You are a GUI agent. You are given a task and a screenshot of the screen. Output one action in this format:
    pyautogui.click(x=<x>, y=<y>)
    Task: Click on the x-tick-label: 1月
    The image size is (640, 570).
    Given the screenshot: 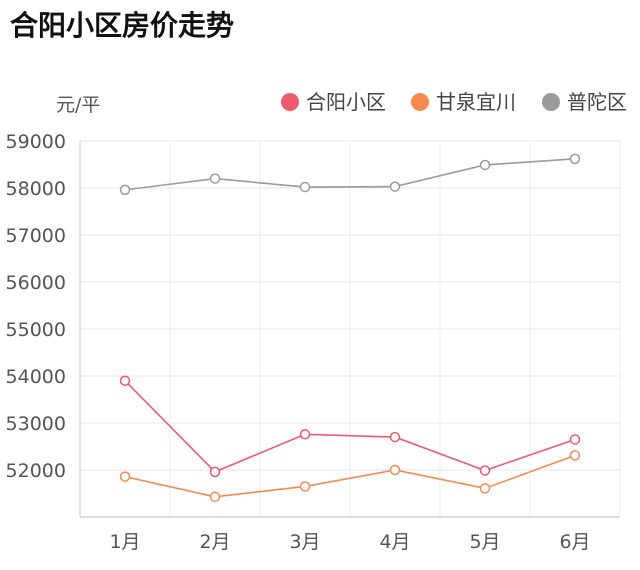 What is the action you would take?
    pyautogui.click(x=124, y=542)
    